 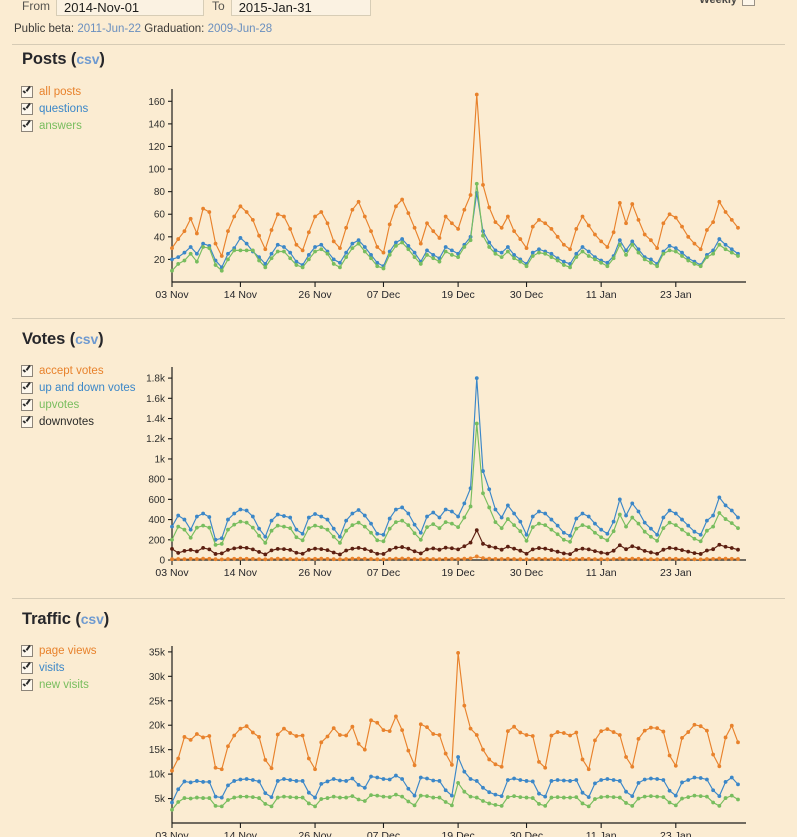 I want to click on y-tick-label: 1.8k, so click(x=156, y=379).